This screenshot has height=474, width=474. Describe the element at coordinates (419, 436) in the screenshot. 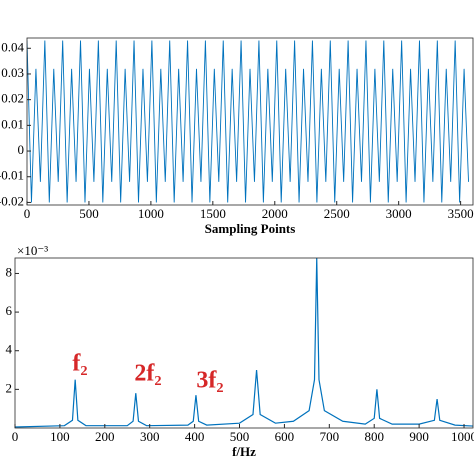

I see `x-tick-label: 900` at that location.